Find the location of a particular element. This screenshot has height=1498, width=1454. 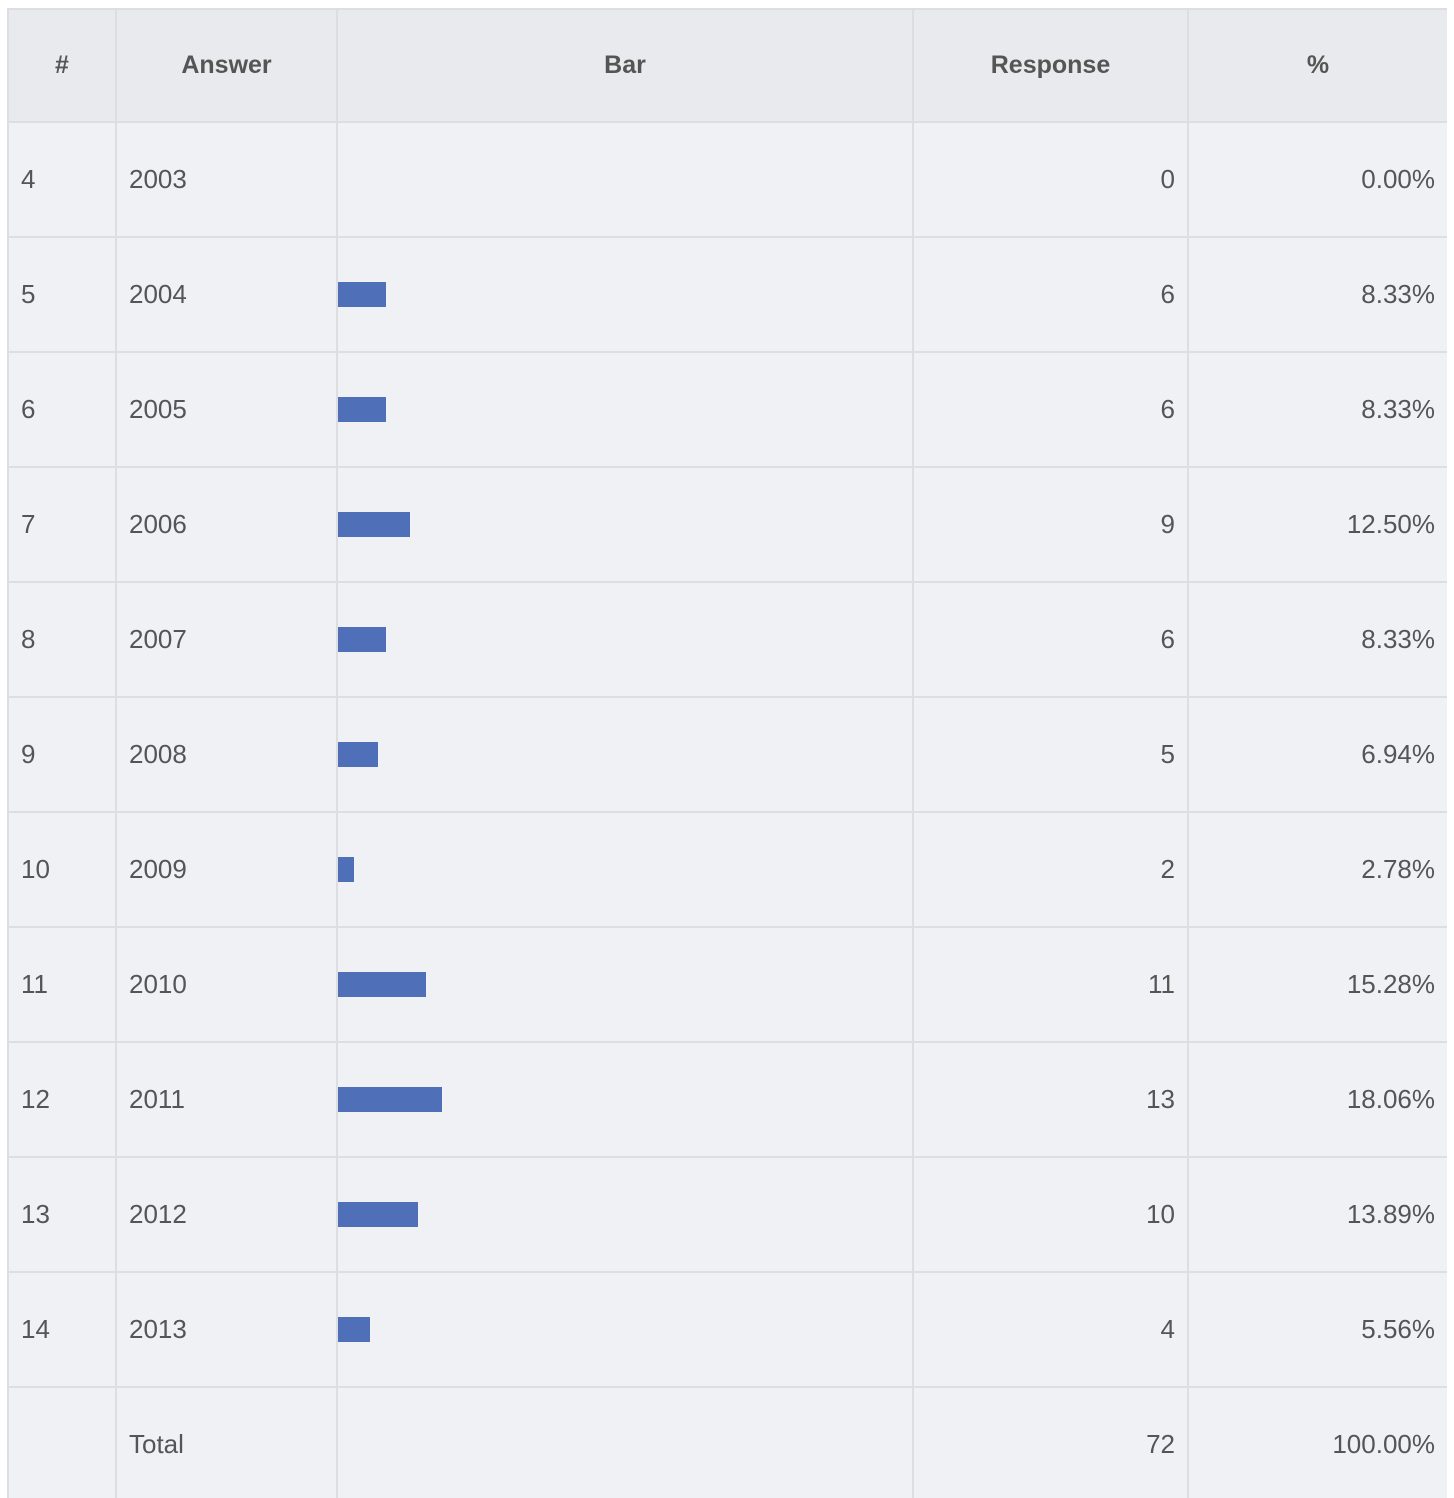

row-number: 11 is located at coordinates (62, 984).